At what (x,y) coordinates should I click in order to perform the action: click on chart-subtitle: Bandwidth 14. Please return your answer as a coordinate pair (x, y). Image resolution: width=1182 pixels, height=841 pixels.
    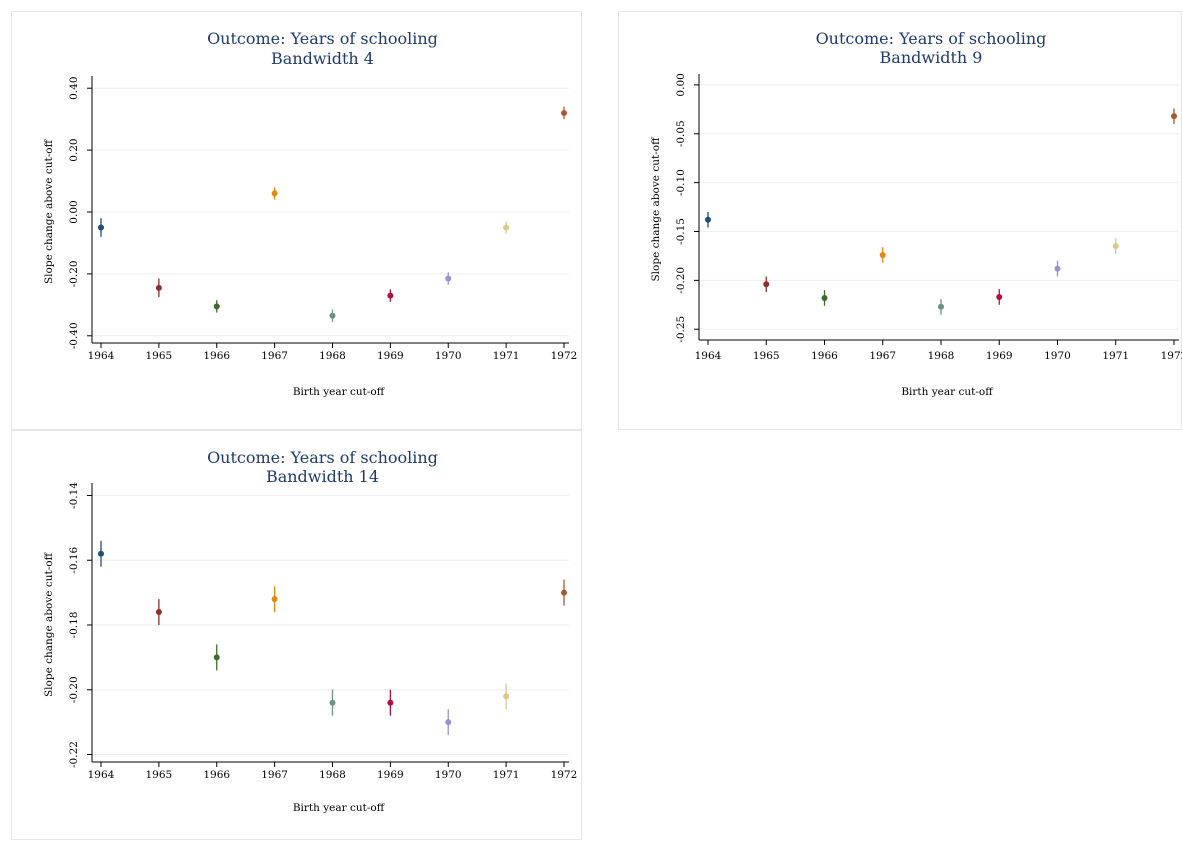
    Looking at the image, I should click on (322, 476).